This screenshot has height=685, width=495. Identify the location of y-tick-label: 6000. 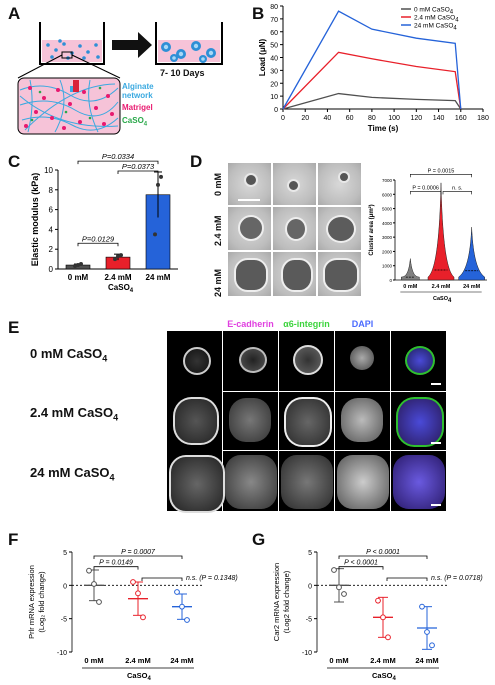
(387, 194).